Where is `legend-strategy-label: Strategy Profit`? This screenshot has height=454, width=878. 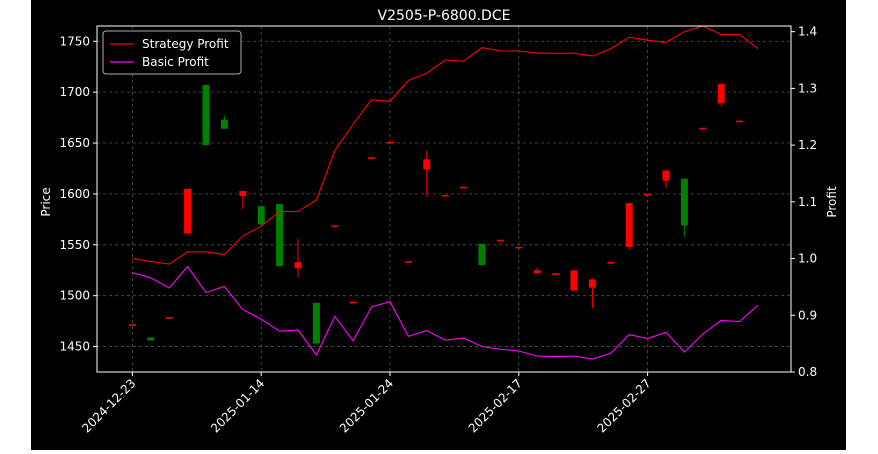
legend-strategy-label: Strategy Profit is located at coordinates (185, 44).